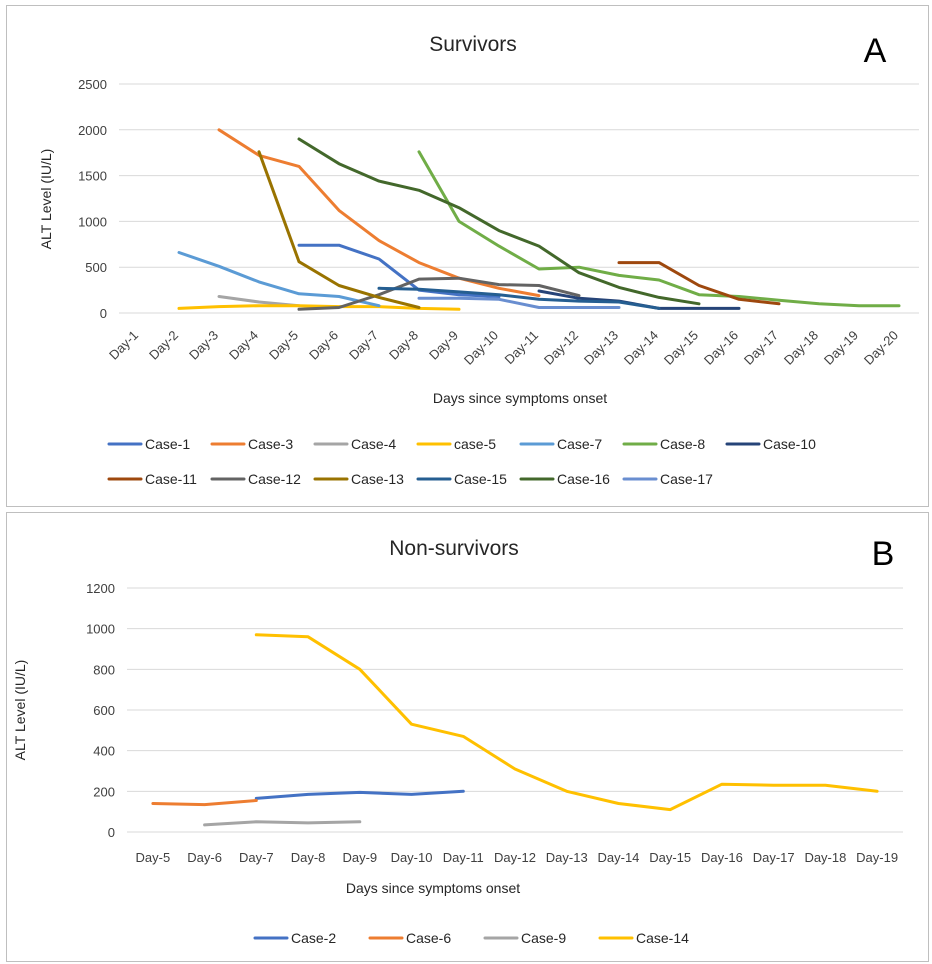  What do you see at coordinates (104, 751) in the screenshot?
I see `y-tick-label: 400` at bounding box center [104, 751].